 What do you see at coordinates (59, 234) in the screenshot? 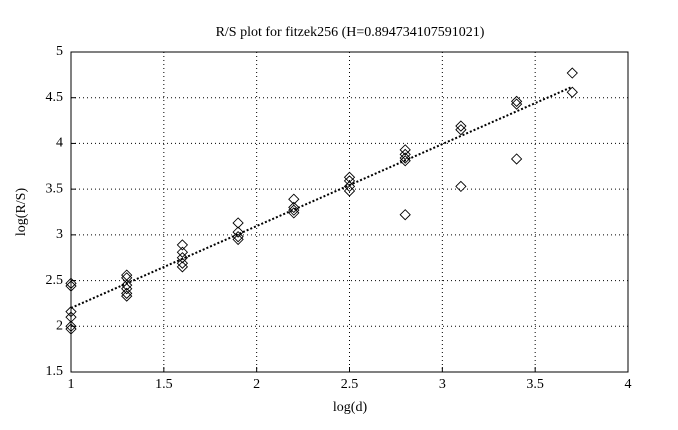
I see `y-tick-label: 3` at bounding box center [59, 234].